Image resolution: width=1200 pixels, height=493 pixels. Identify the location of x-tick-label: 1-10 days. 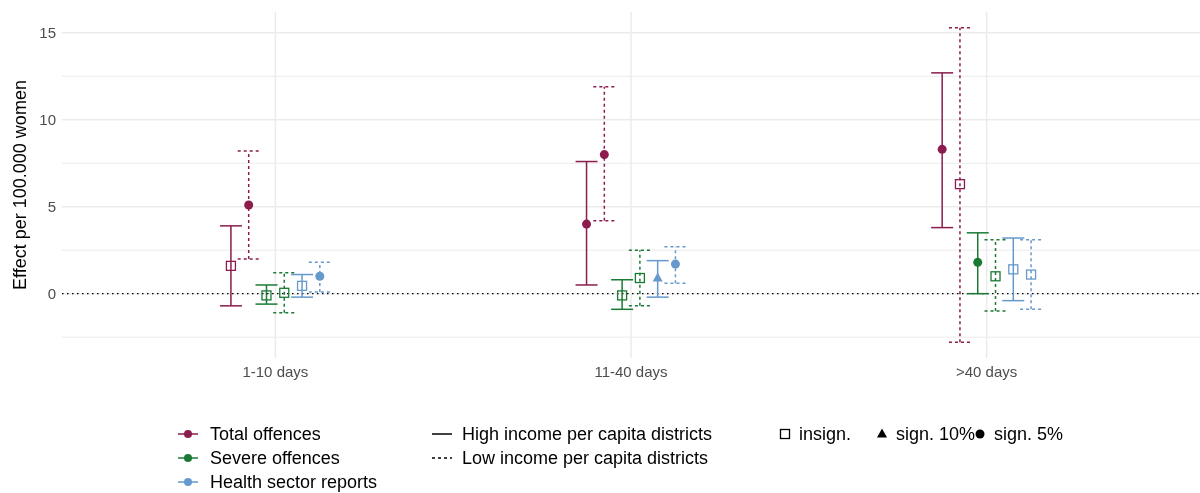
(275, 371).